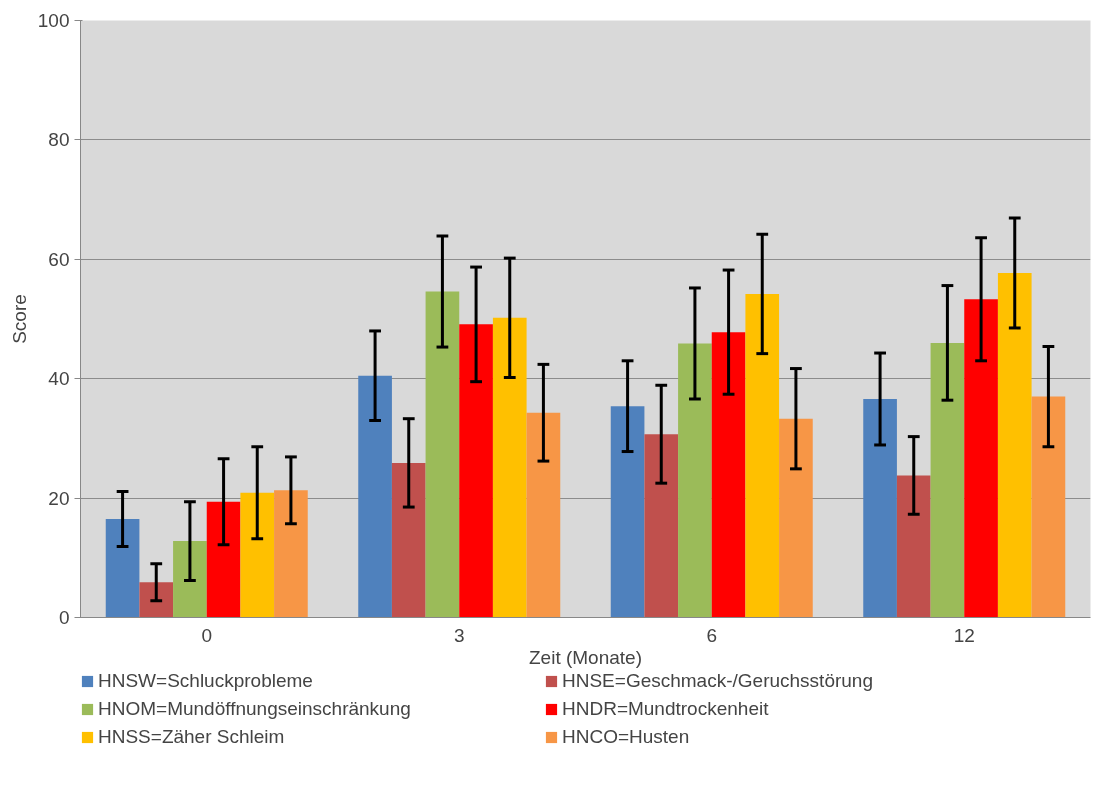  What do you see at coordinates (59, 379) in the screenshot?
I see `y-tick-label: 40` at bounding box center [59, 379].